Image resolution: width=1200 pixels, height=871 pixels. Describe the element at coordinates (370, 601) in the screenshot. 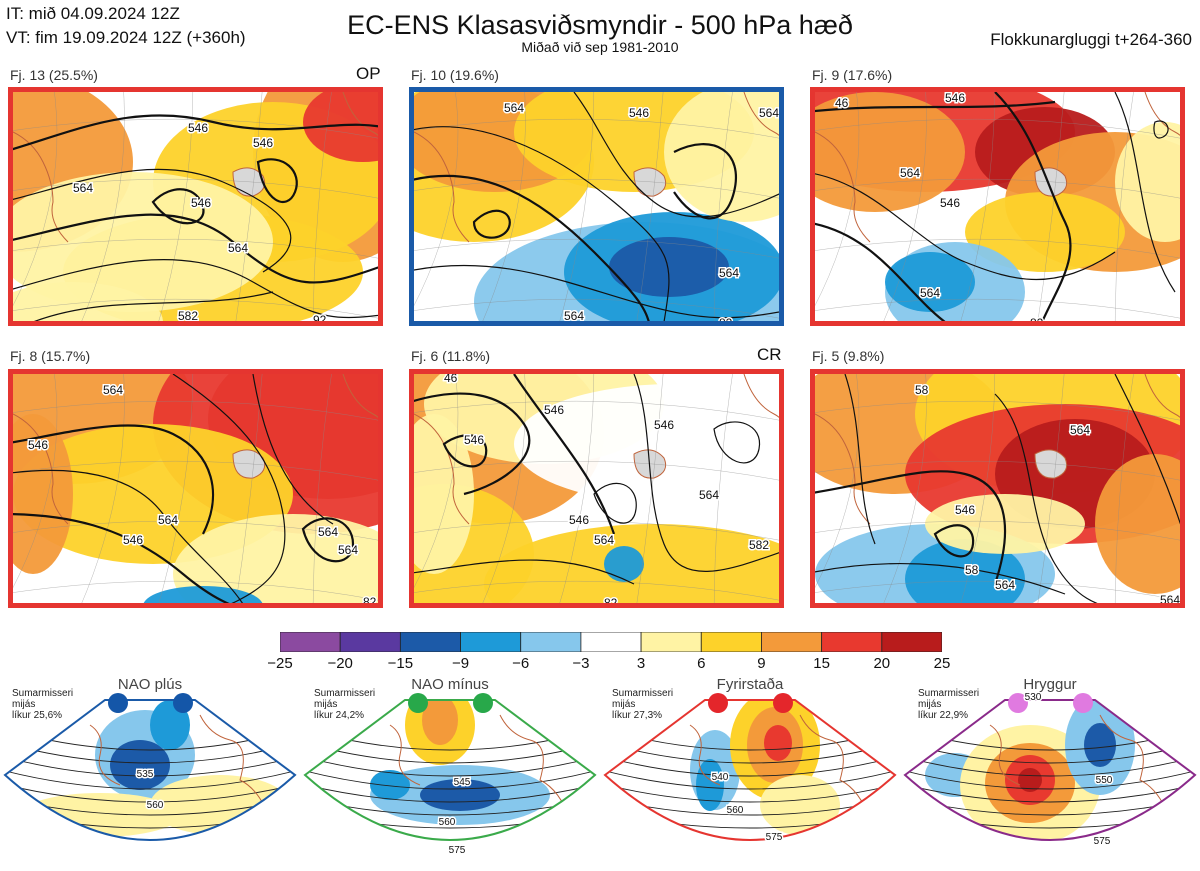

I see `contour-label: 82` at that location.